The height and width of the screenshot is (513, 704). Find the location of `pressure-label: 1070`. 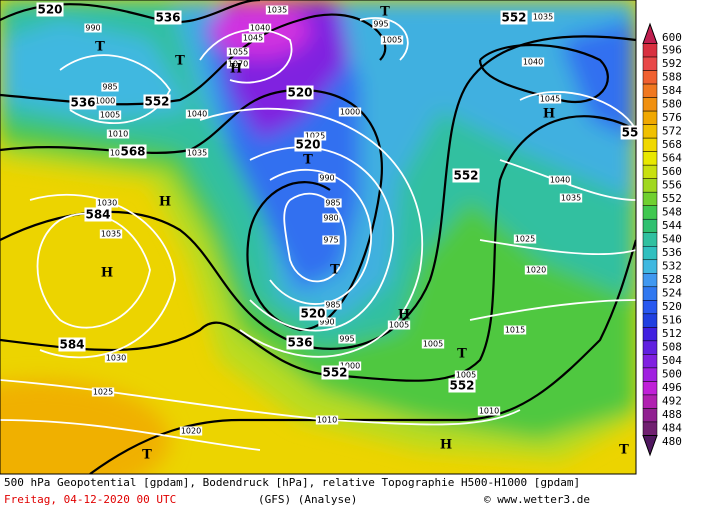

pressure-label: 1070 is located at coordinates (238, 64).